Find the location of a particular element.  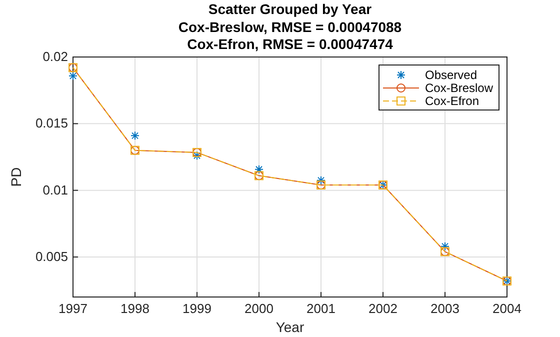

x-axis-title: Year is located at coordinates (290, 327).